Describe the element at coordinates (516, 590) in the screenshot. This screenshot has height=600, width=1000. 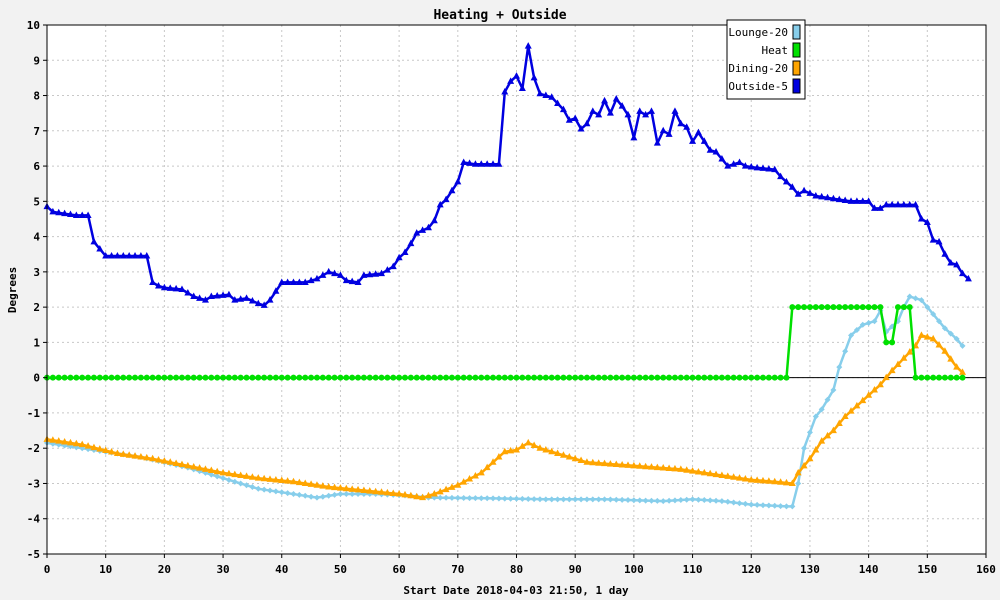
I see `x-axis-label: Start Date 2018-04-03 21:50, 1 day` at that location.